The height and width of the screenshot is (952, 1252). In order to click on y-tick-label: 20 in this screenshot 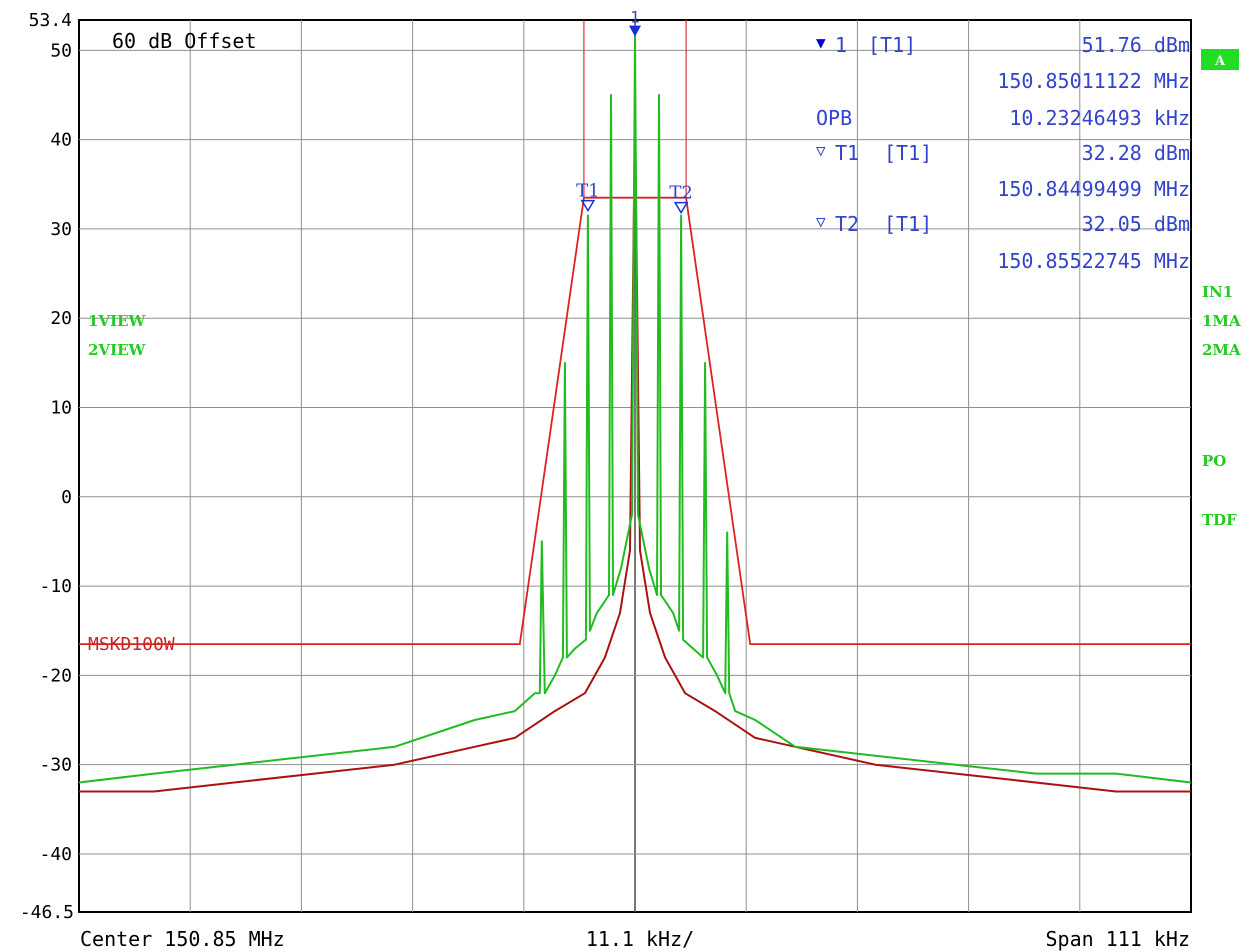, I will do `click(61, 318)`.